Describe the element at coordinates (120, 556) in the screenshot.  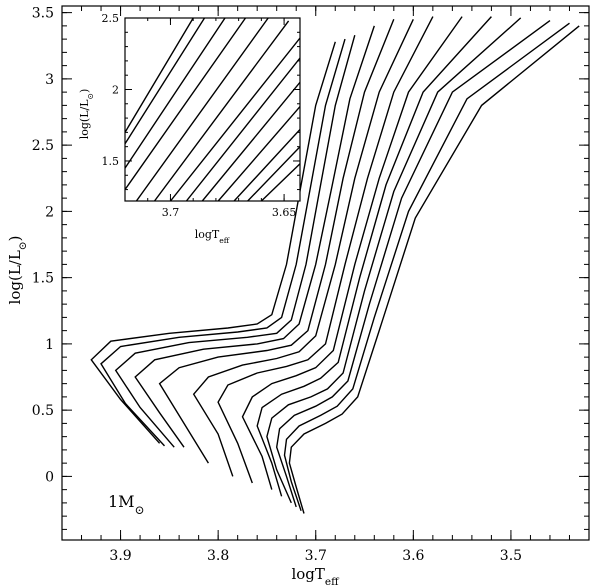
I see `main-x-tick-label: 3.9` at that location.